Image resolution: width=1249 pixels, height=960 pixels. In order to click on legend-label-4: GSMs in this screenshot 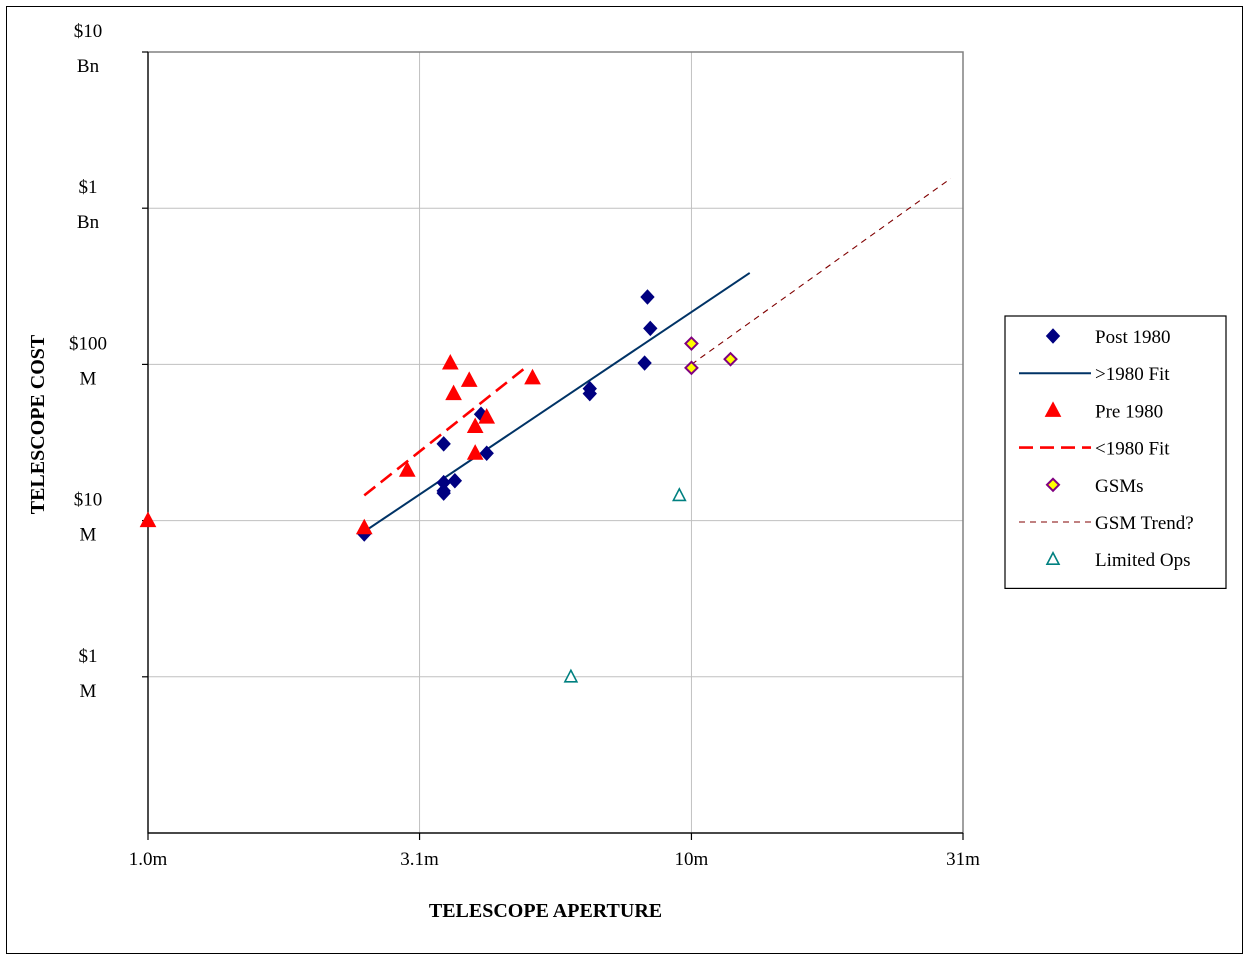, I will do `click(1119, 486)`.